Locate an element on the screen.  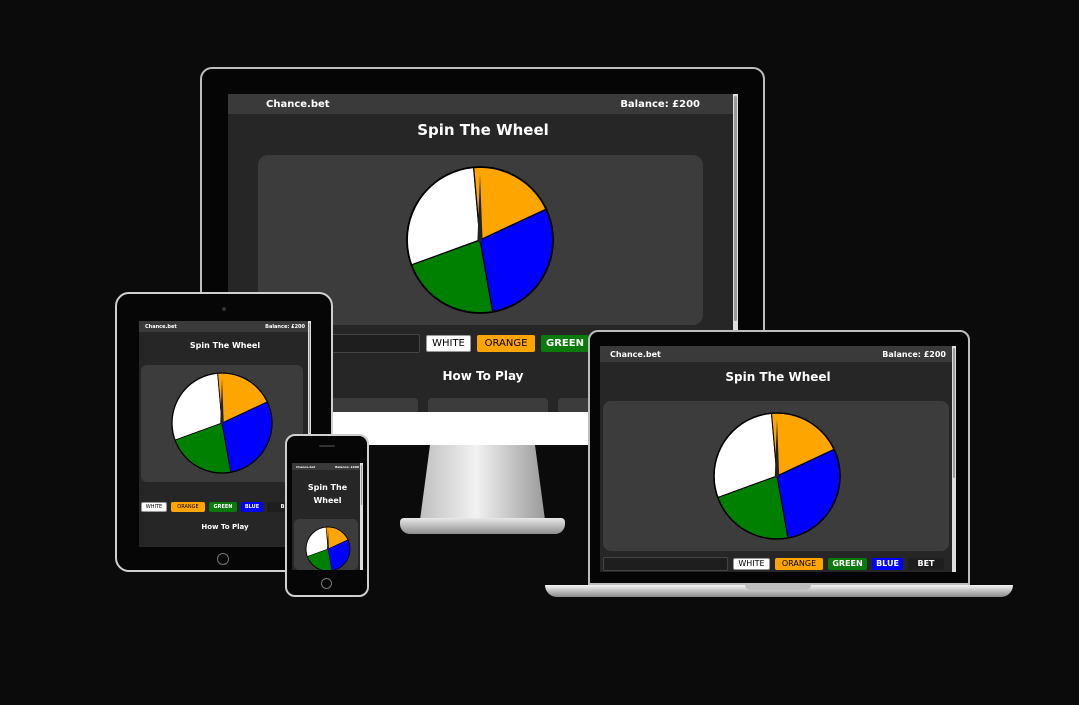
page-title-line-2: Wheel is located at coordinates (327, 500).